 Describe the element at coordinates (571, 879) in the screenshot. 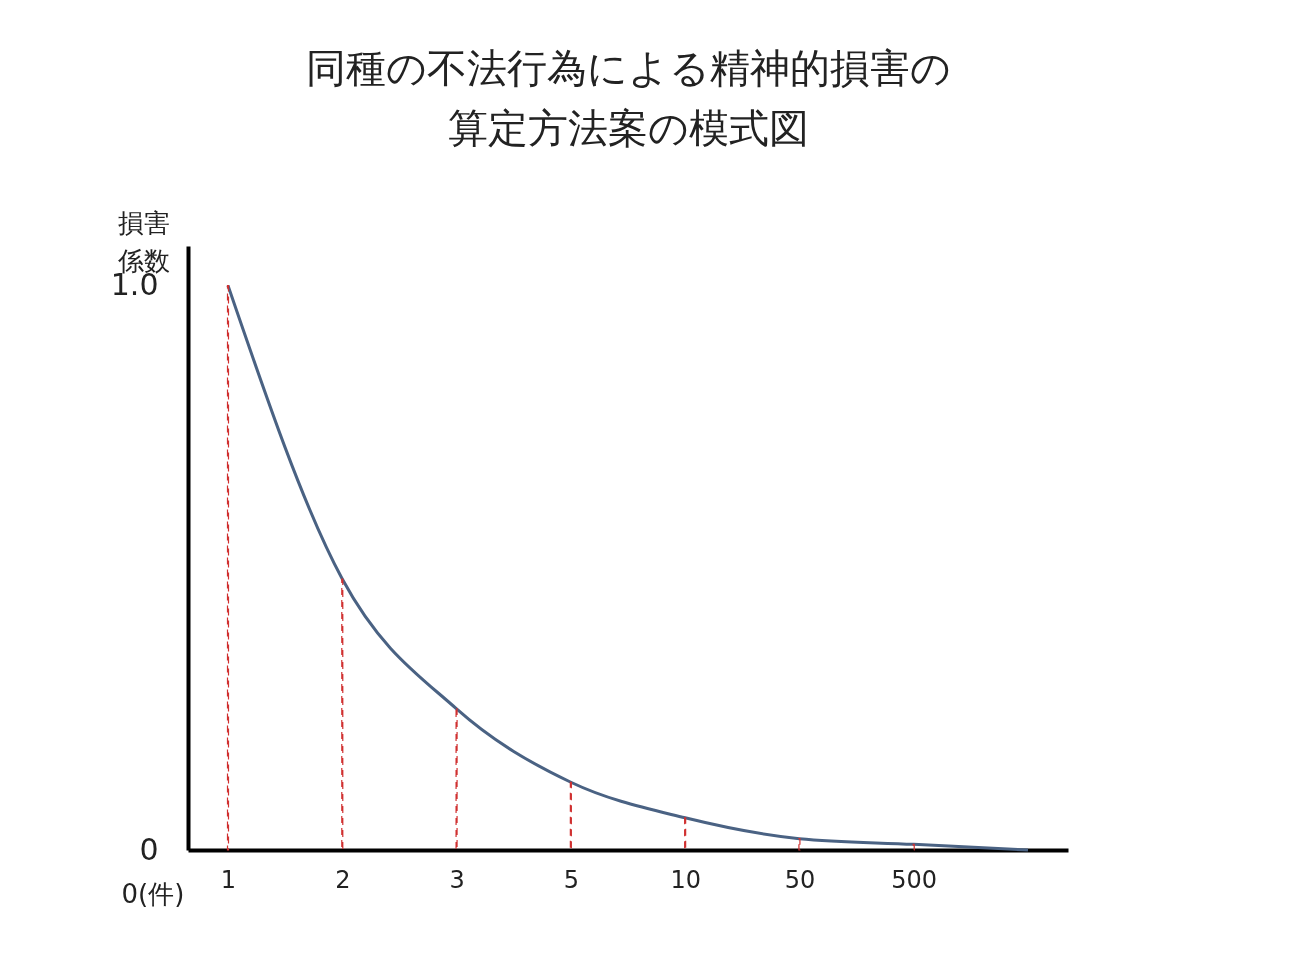

I see `x-tick-label: 5` at that location.